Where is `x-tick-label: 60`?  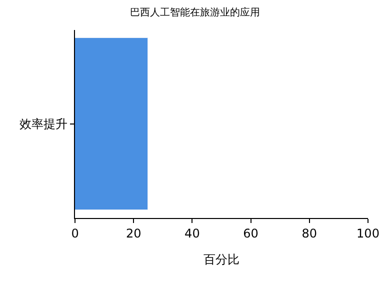
x-tick-label: 60 is located at coordinates (250, 233).